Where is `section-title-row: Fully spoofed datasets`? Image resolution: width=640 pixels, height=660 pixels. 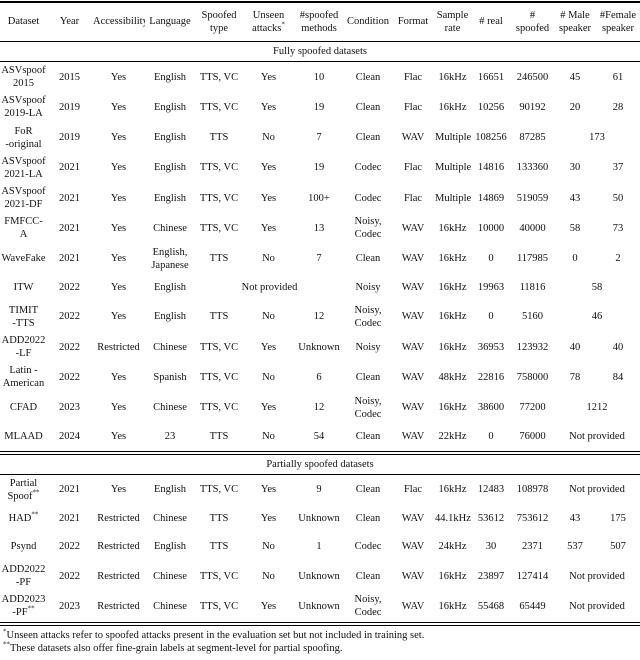 section-title-row: Fully spoofed datasets is located at coordinates (320, 52).